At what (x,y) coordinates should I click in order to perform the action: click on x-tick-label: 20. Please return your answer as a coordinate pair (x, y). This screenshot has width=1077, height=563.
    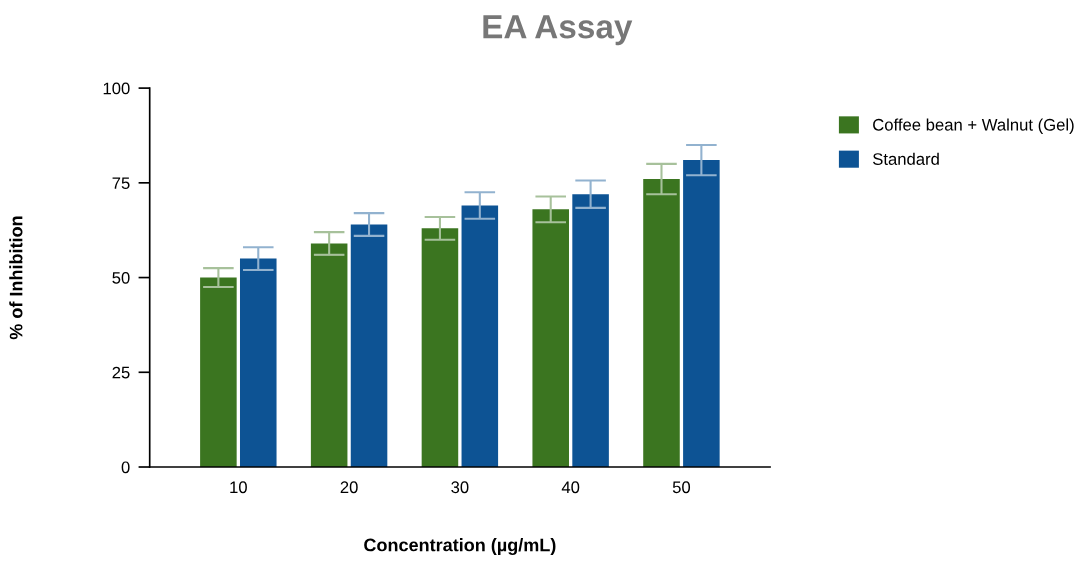
    Looking at the image, I should click on (349, 487).